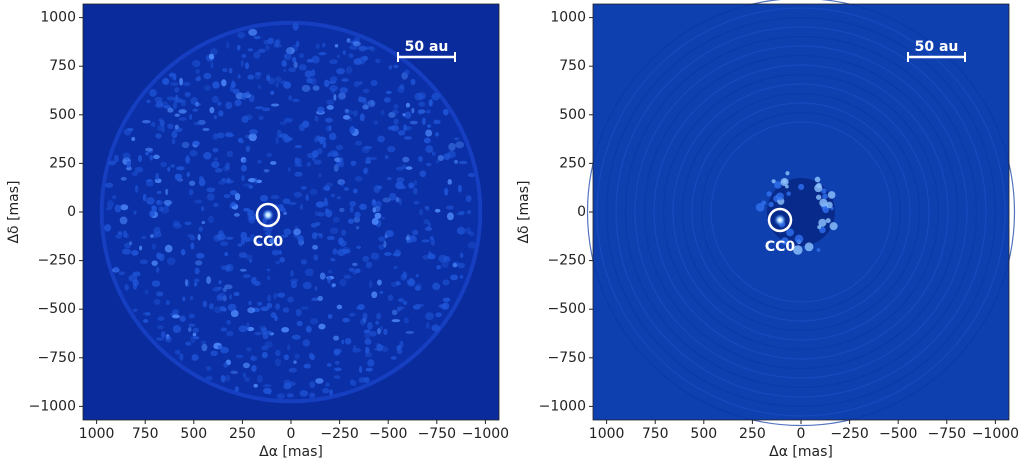  I want to click on ring, so click(801, 212).